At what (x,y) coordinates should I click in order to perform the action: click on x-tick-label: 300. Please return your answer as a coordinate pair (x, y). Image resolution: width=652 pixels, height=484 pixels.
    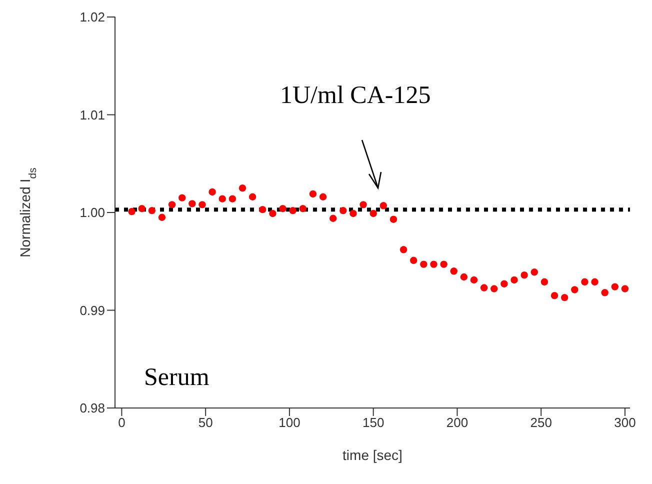
    Looking at the image, I should click on (625, 422).